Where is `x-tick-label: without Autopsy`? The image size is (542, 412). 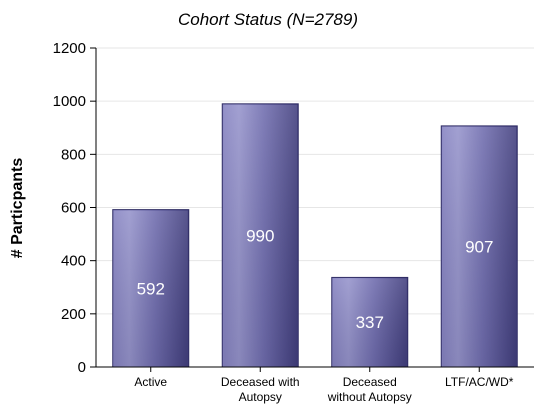
x-tick-label: without Autopsy is located at coordinates (369, 397).